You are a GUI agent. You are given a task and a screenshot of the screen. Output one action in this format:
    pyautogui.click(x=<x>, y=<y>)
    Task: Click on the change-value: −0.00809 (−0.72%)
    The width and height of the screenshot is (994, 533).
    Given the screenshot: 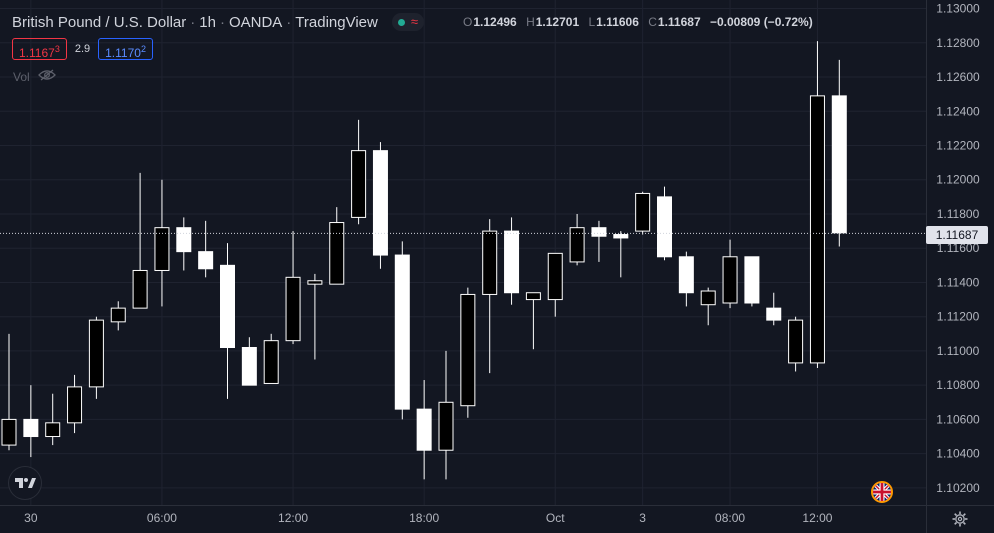 What is the action you would take?
    pyautogui.click(x=761, y=22)
    